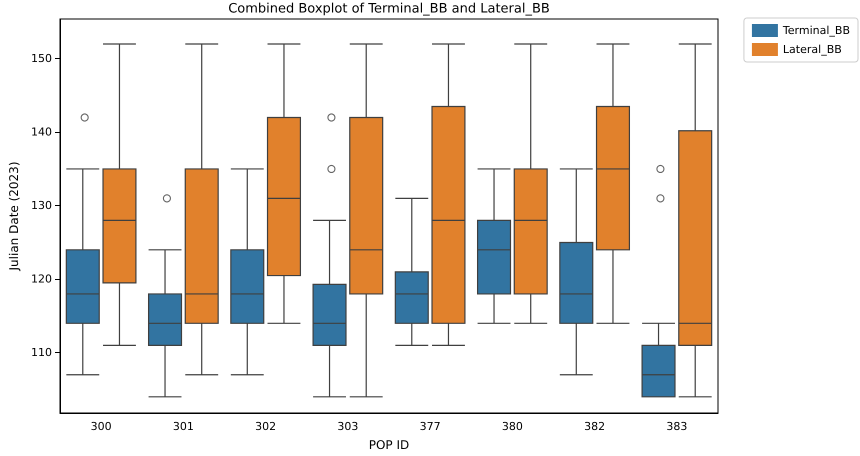  Describe the element at coordinates (14, 217) in the screenshot. I see `y-axis-title: Julian Date (2023)` at that location.